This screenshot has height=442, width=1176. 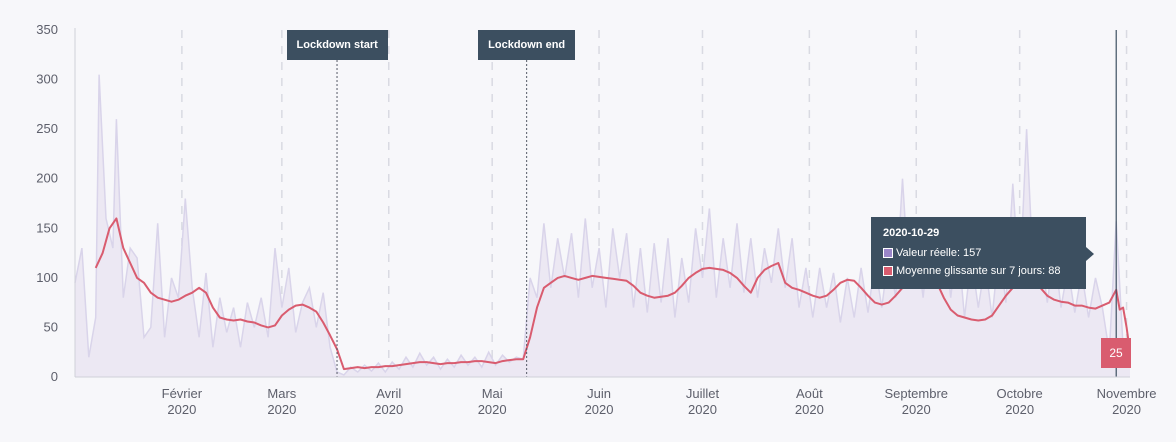 What do you see at coordinates (388, 393) in the screenshot?
I see `x-tick-month: Avril` at bounding box center [388, 393].